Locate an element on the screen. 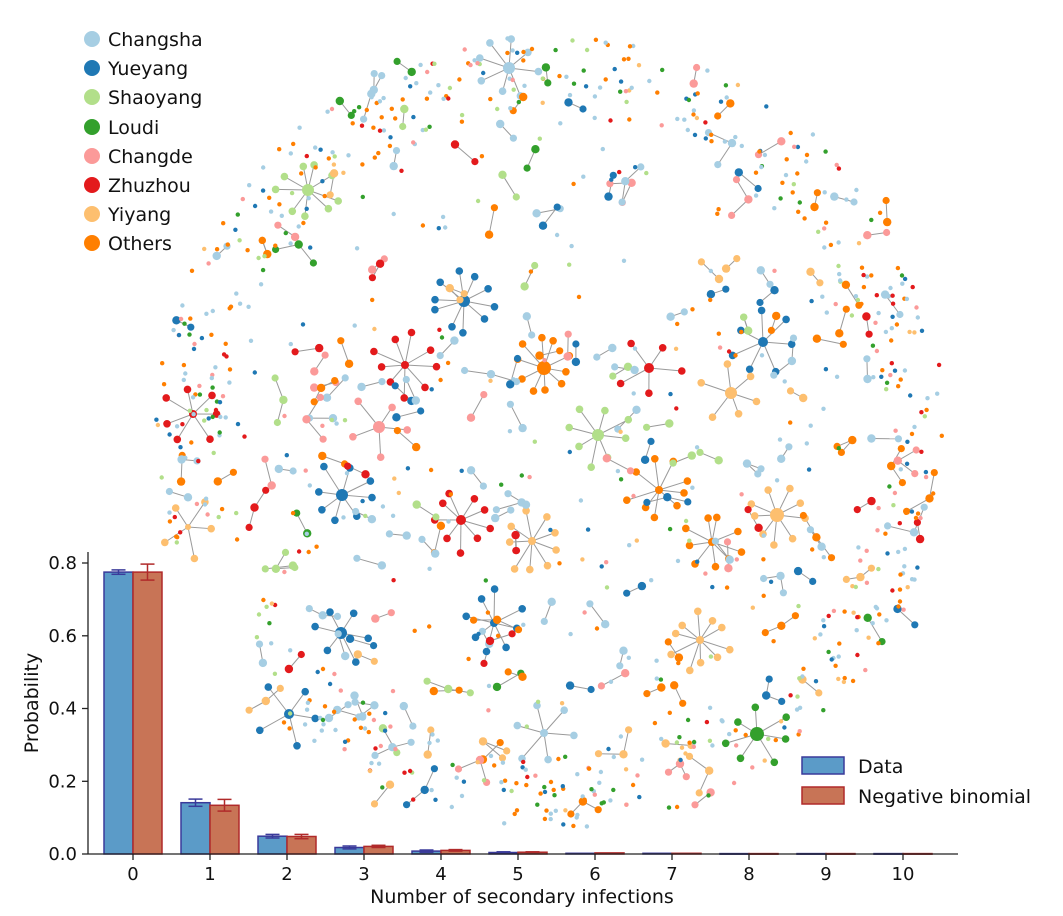 Image resolution: width=1063 pixels, height=916 pixels. y-tick-label-0.4: 0.4 is located at coordinates (62, 709).